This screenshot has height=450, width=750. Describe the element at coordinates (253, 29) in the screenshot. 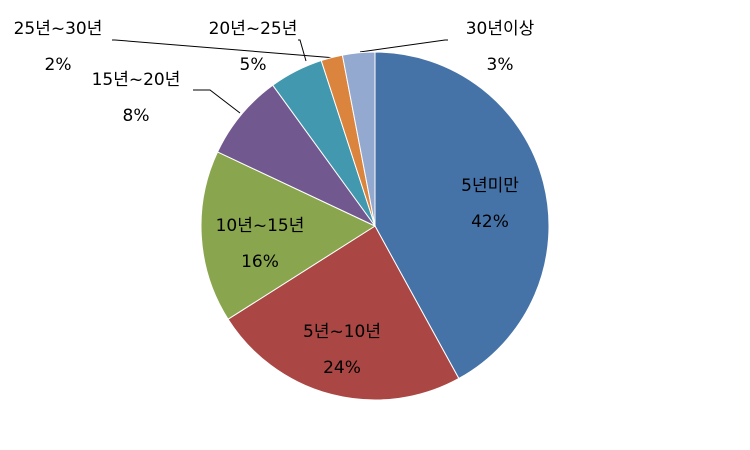

I see `slice-label: 20년~25년` at that location.